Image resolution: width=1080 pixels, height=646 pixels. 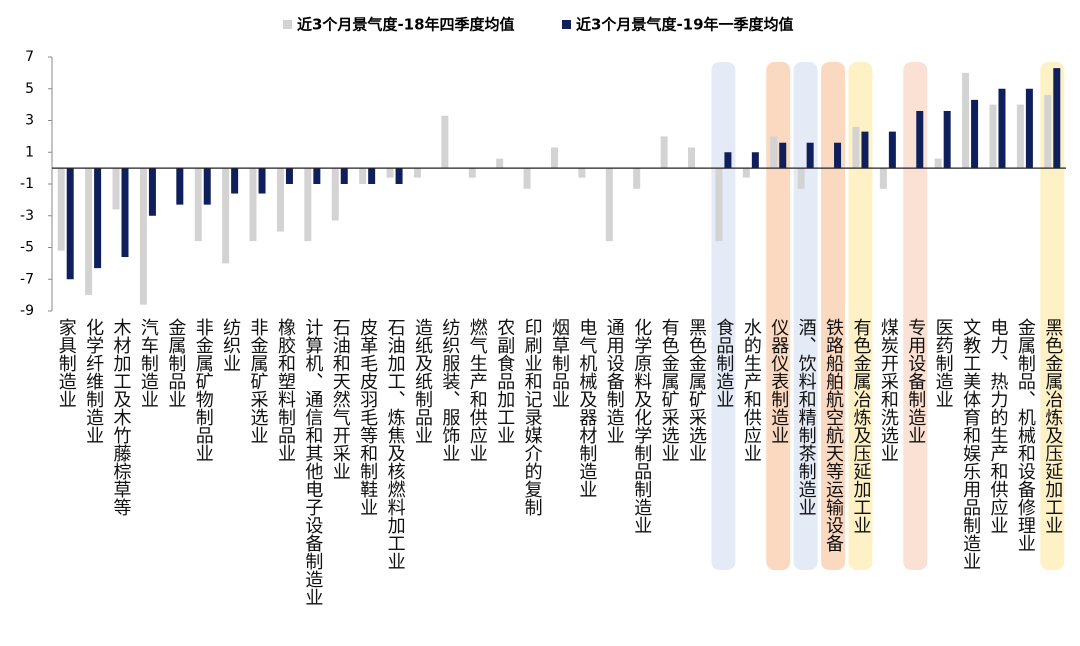 What do you see at coordinates (29, 121) in the screenshot?
I see `y-tick-label: 3` at bounding box center [29, 121].